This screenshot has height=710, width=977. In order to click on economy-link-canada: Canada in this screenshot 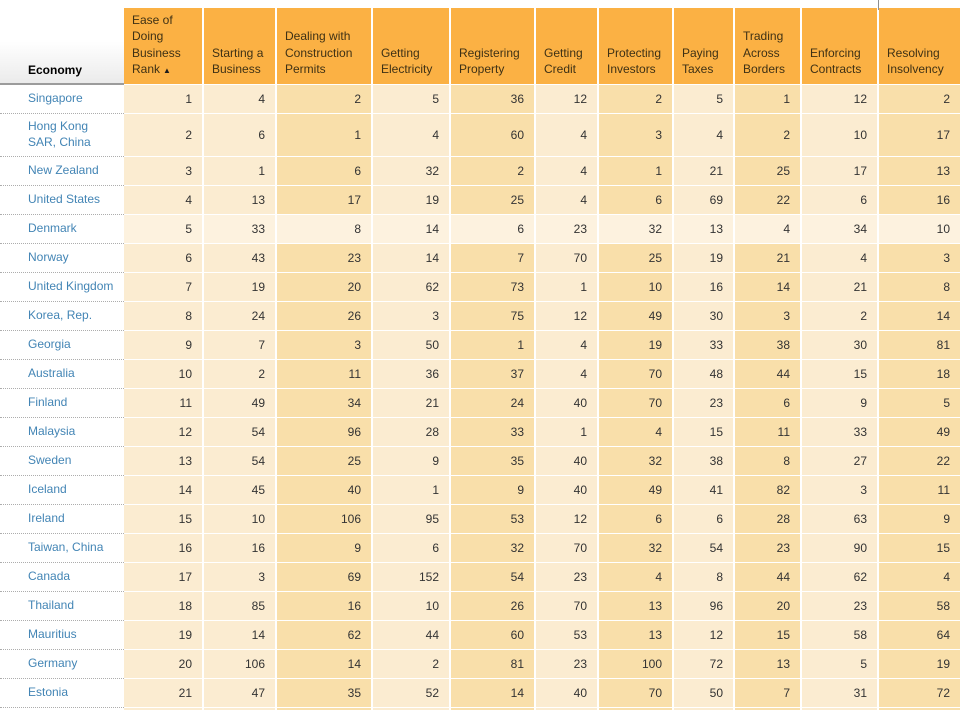, I will do `click(49, 576)`.